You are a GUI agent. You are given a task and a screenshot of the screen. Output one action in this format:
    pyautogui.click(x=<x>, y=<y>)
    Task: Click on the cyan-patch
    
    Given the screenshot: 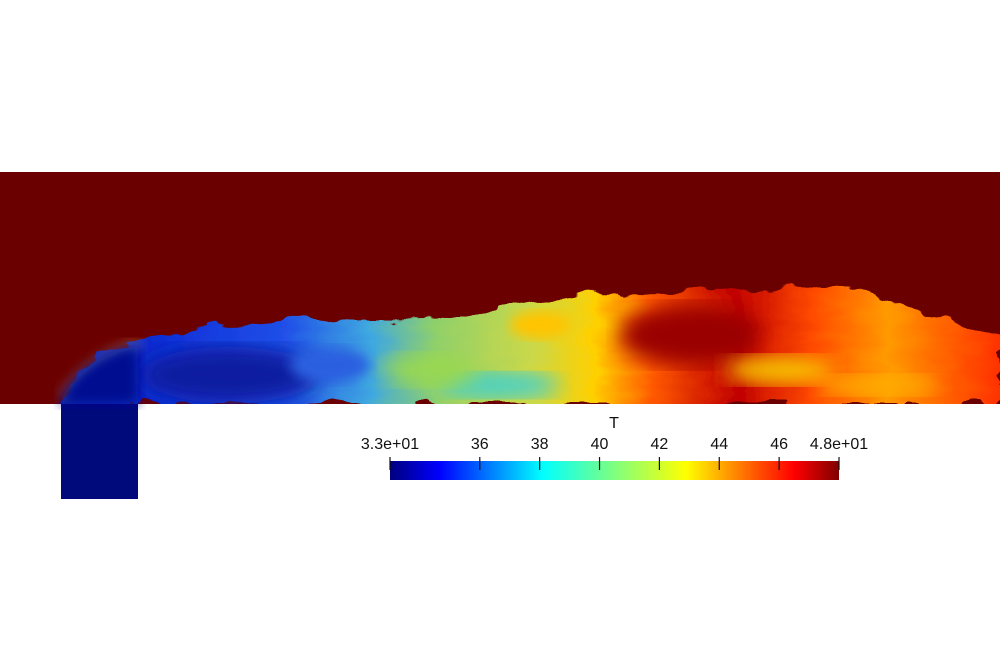 What is the action you would take?
    pyautogui.click(x=500, y=385)
    